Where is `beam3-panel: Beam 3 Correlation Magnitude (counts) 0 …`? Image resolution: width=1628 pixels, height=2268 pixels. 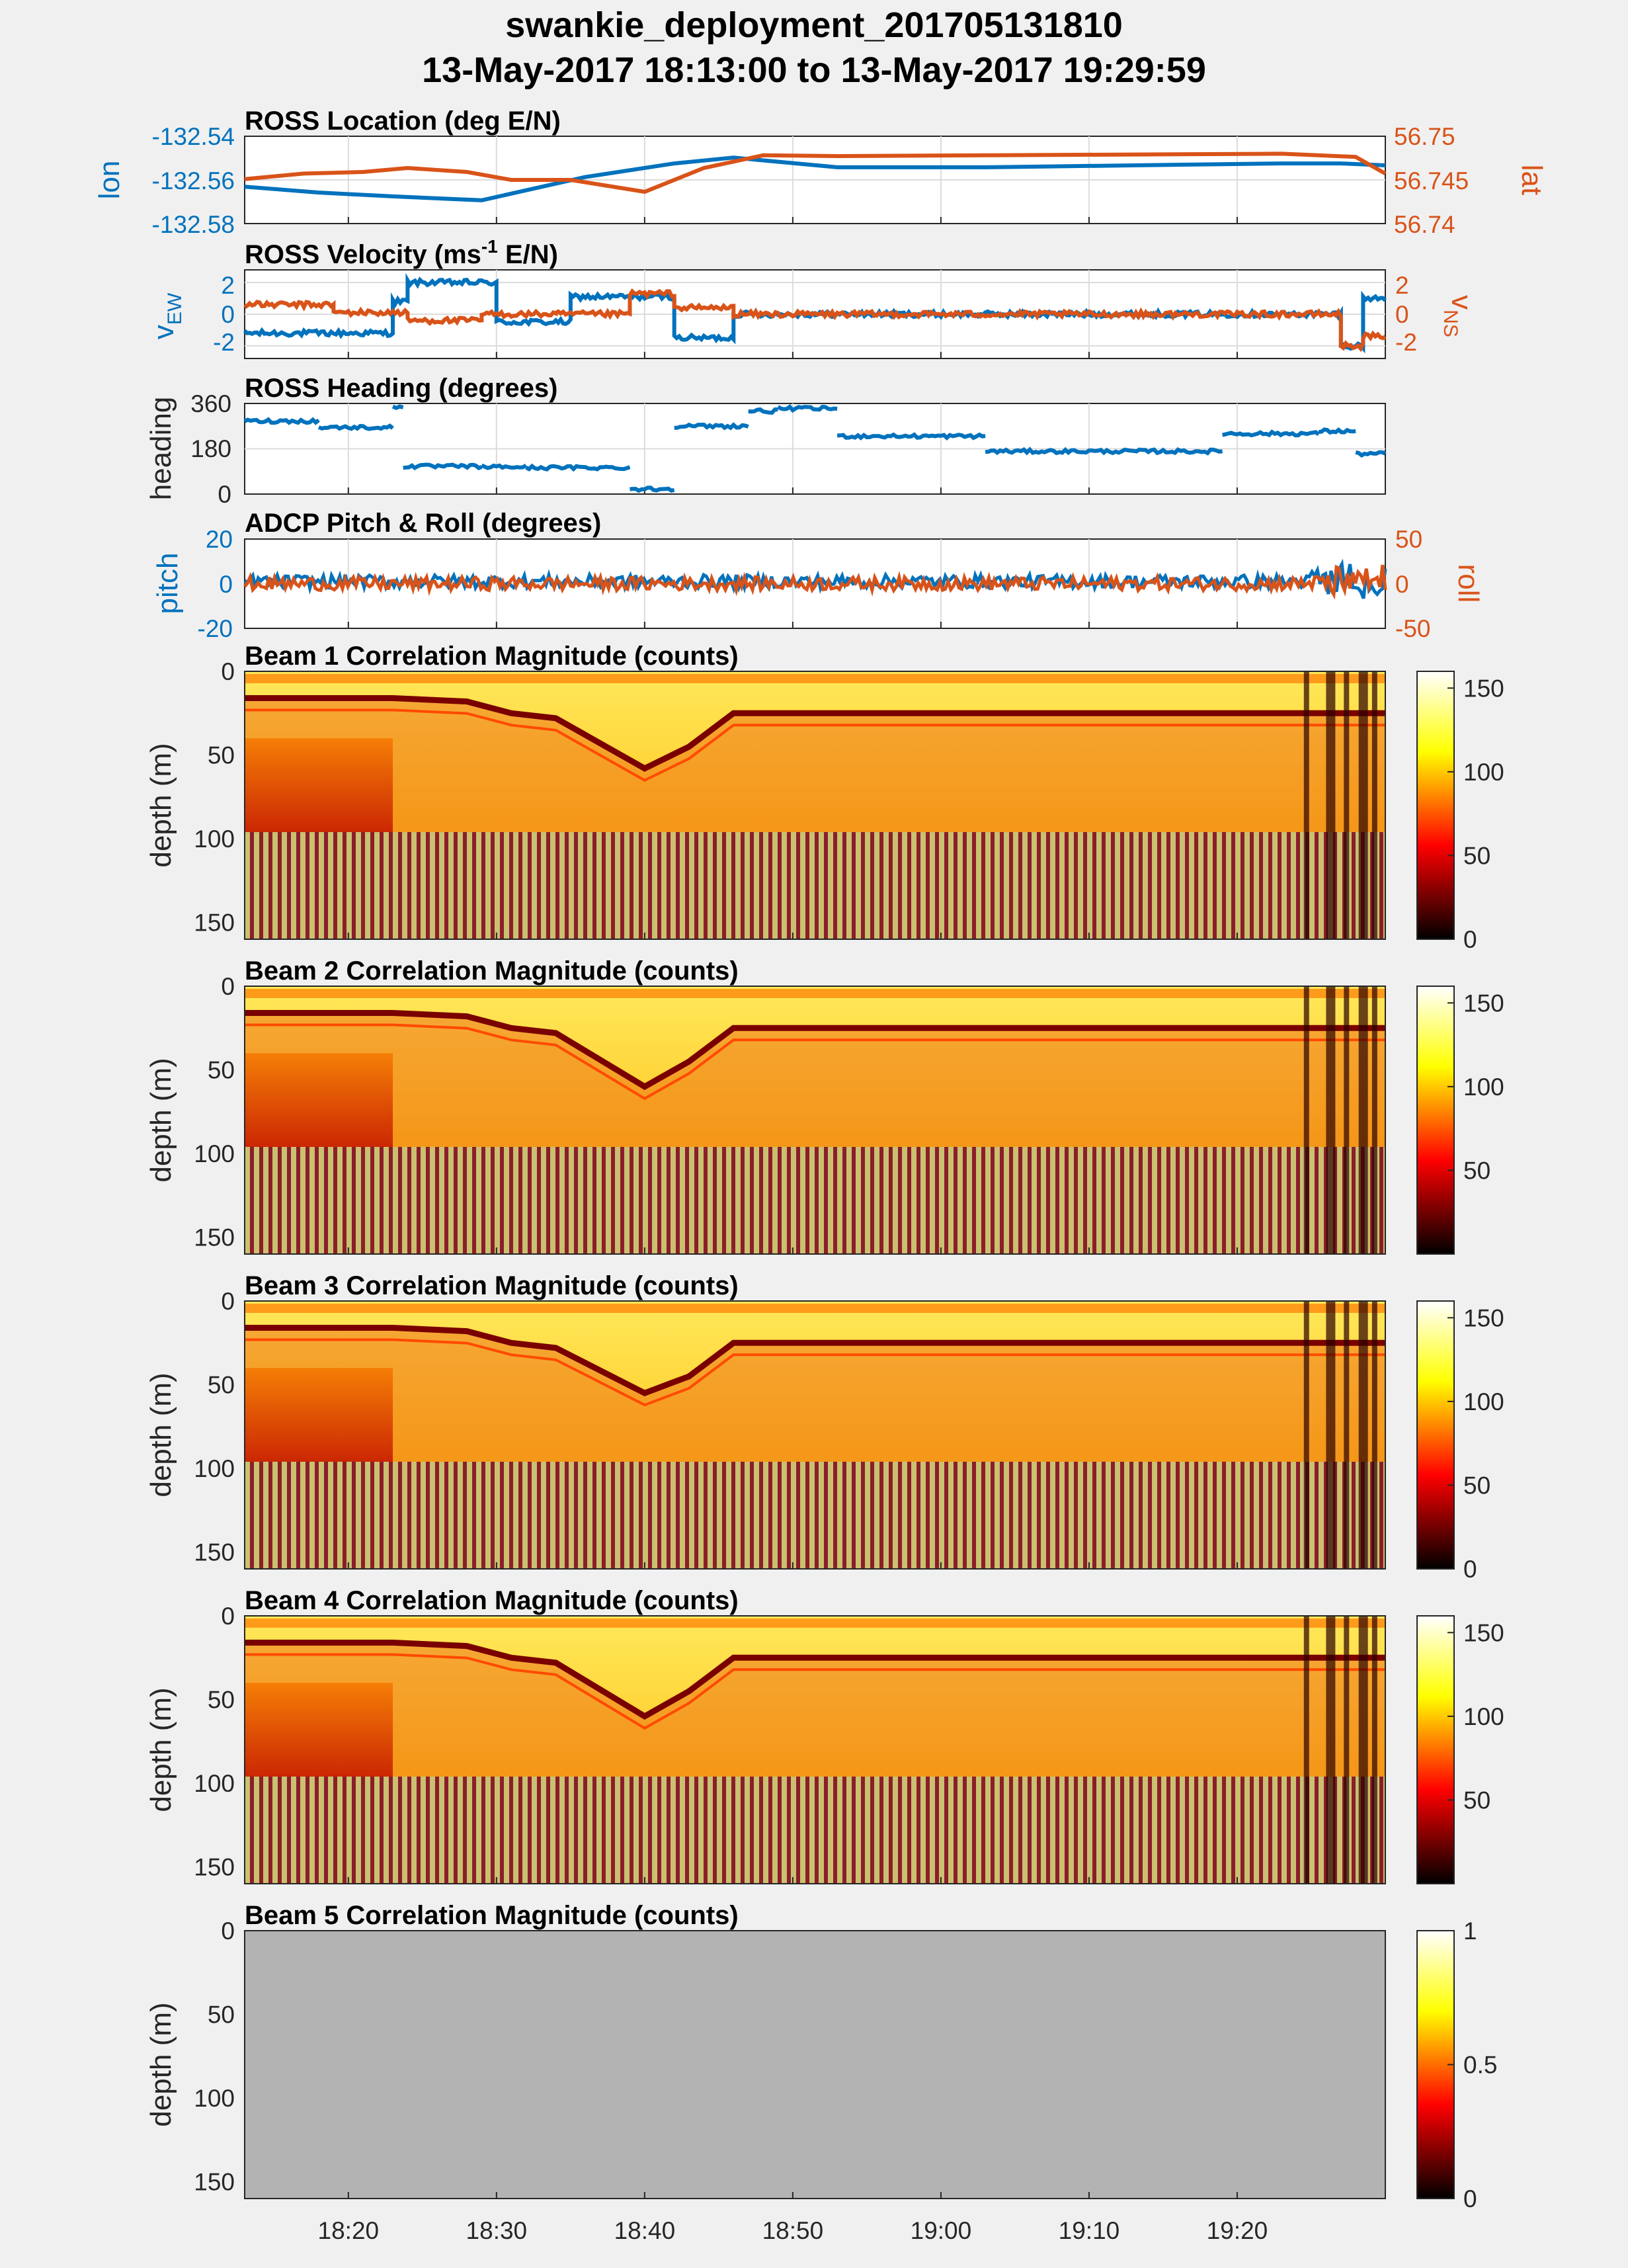 beam3-panel: Beam 3 Correlation Magnitude (counts) 0 … is located at coordinates (824, 1427).